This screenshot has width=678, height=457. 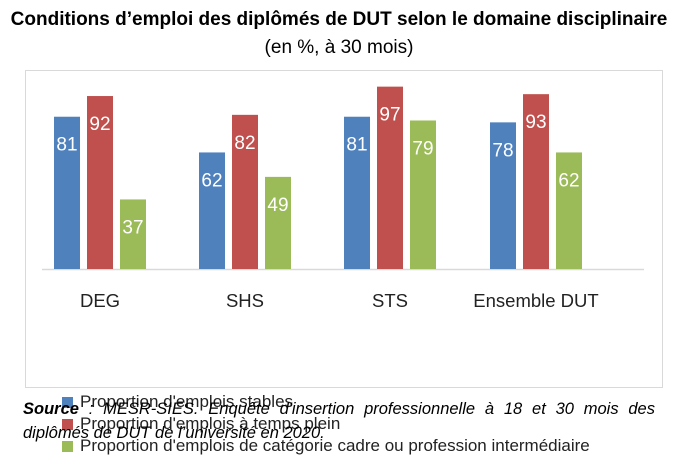 What do you see at coordinates (502, 150) in the screenshot?
I see `data-label: 78` at bounding box center [502, 150].